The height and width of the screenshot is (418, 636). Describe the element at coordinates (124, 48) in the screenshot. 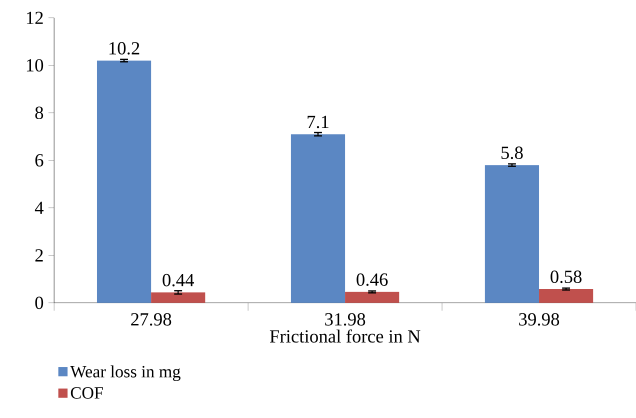

I see `data-label: 10.2` at that location.